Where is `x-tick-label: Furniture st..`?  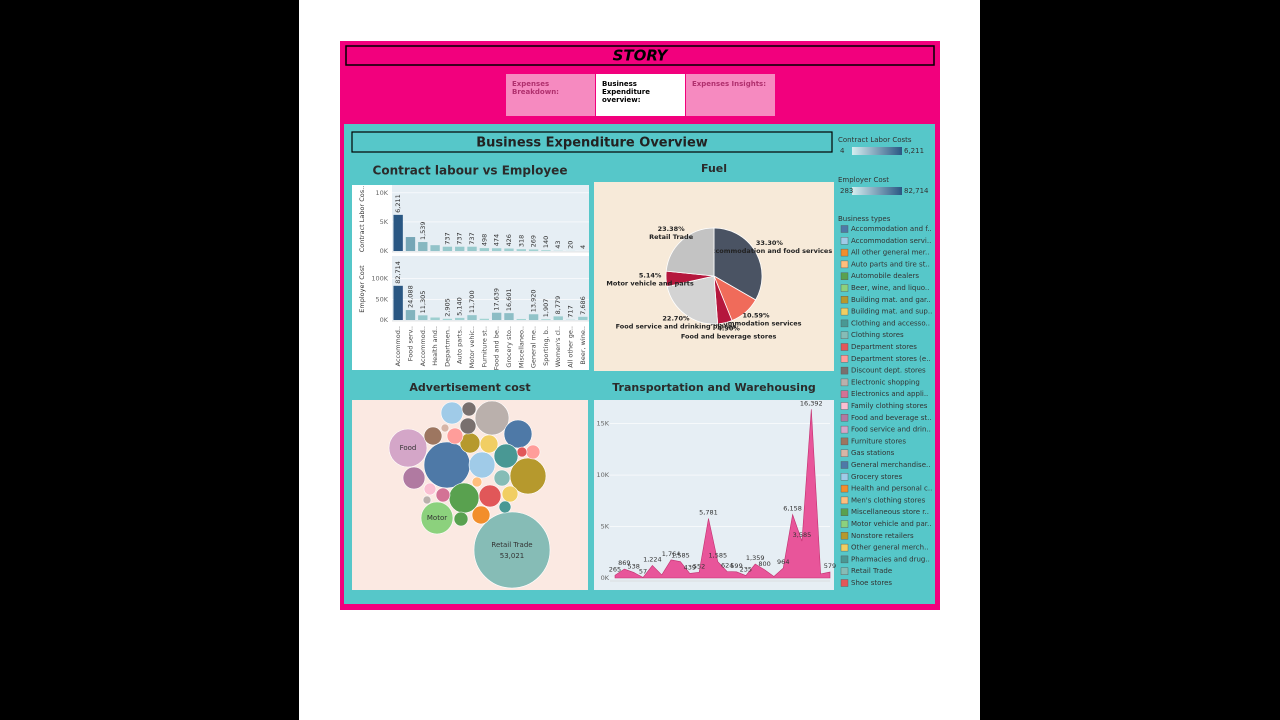
x-tick-label: Furniture st.. is located at coordinates (484, 346).